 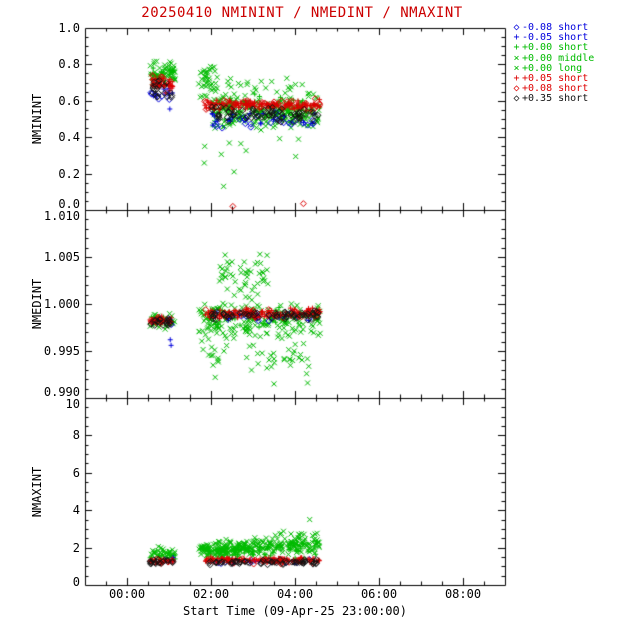 What do you see at coordinates (61, 392) in the screenshot?
I see `y-tick-label: 0.990` at bounding box center [61, 392].